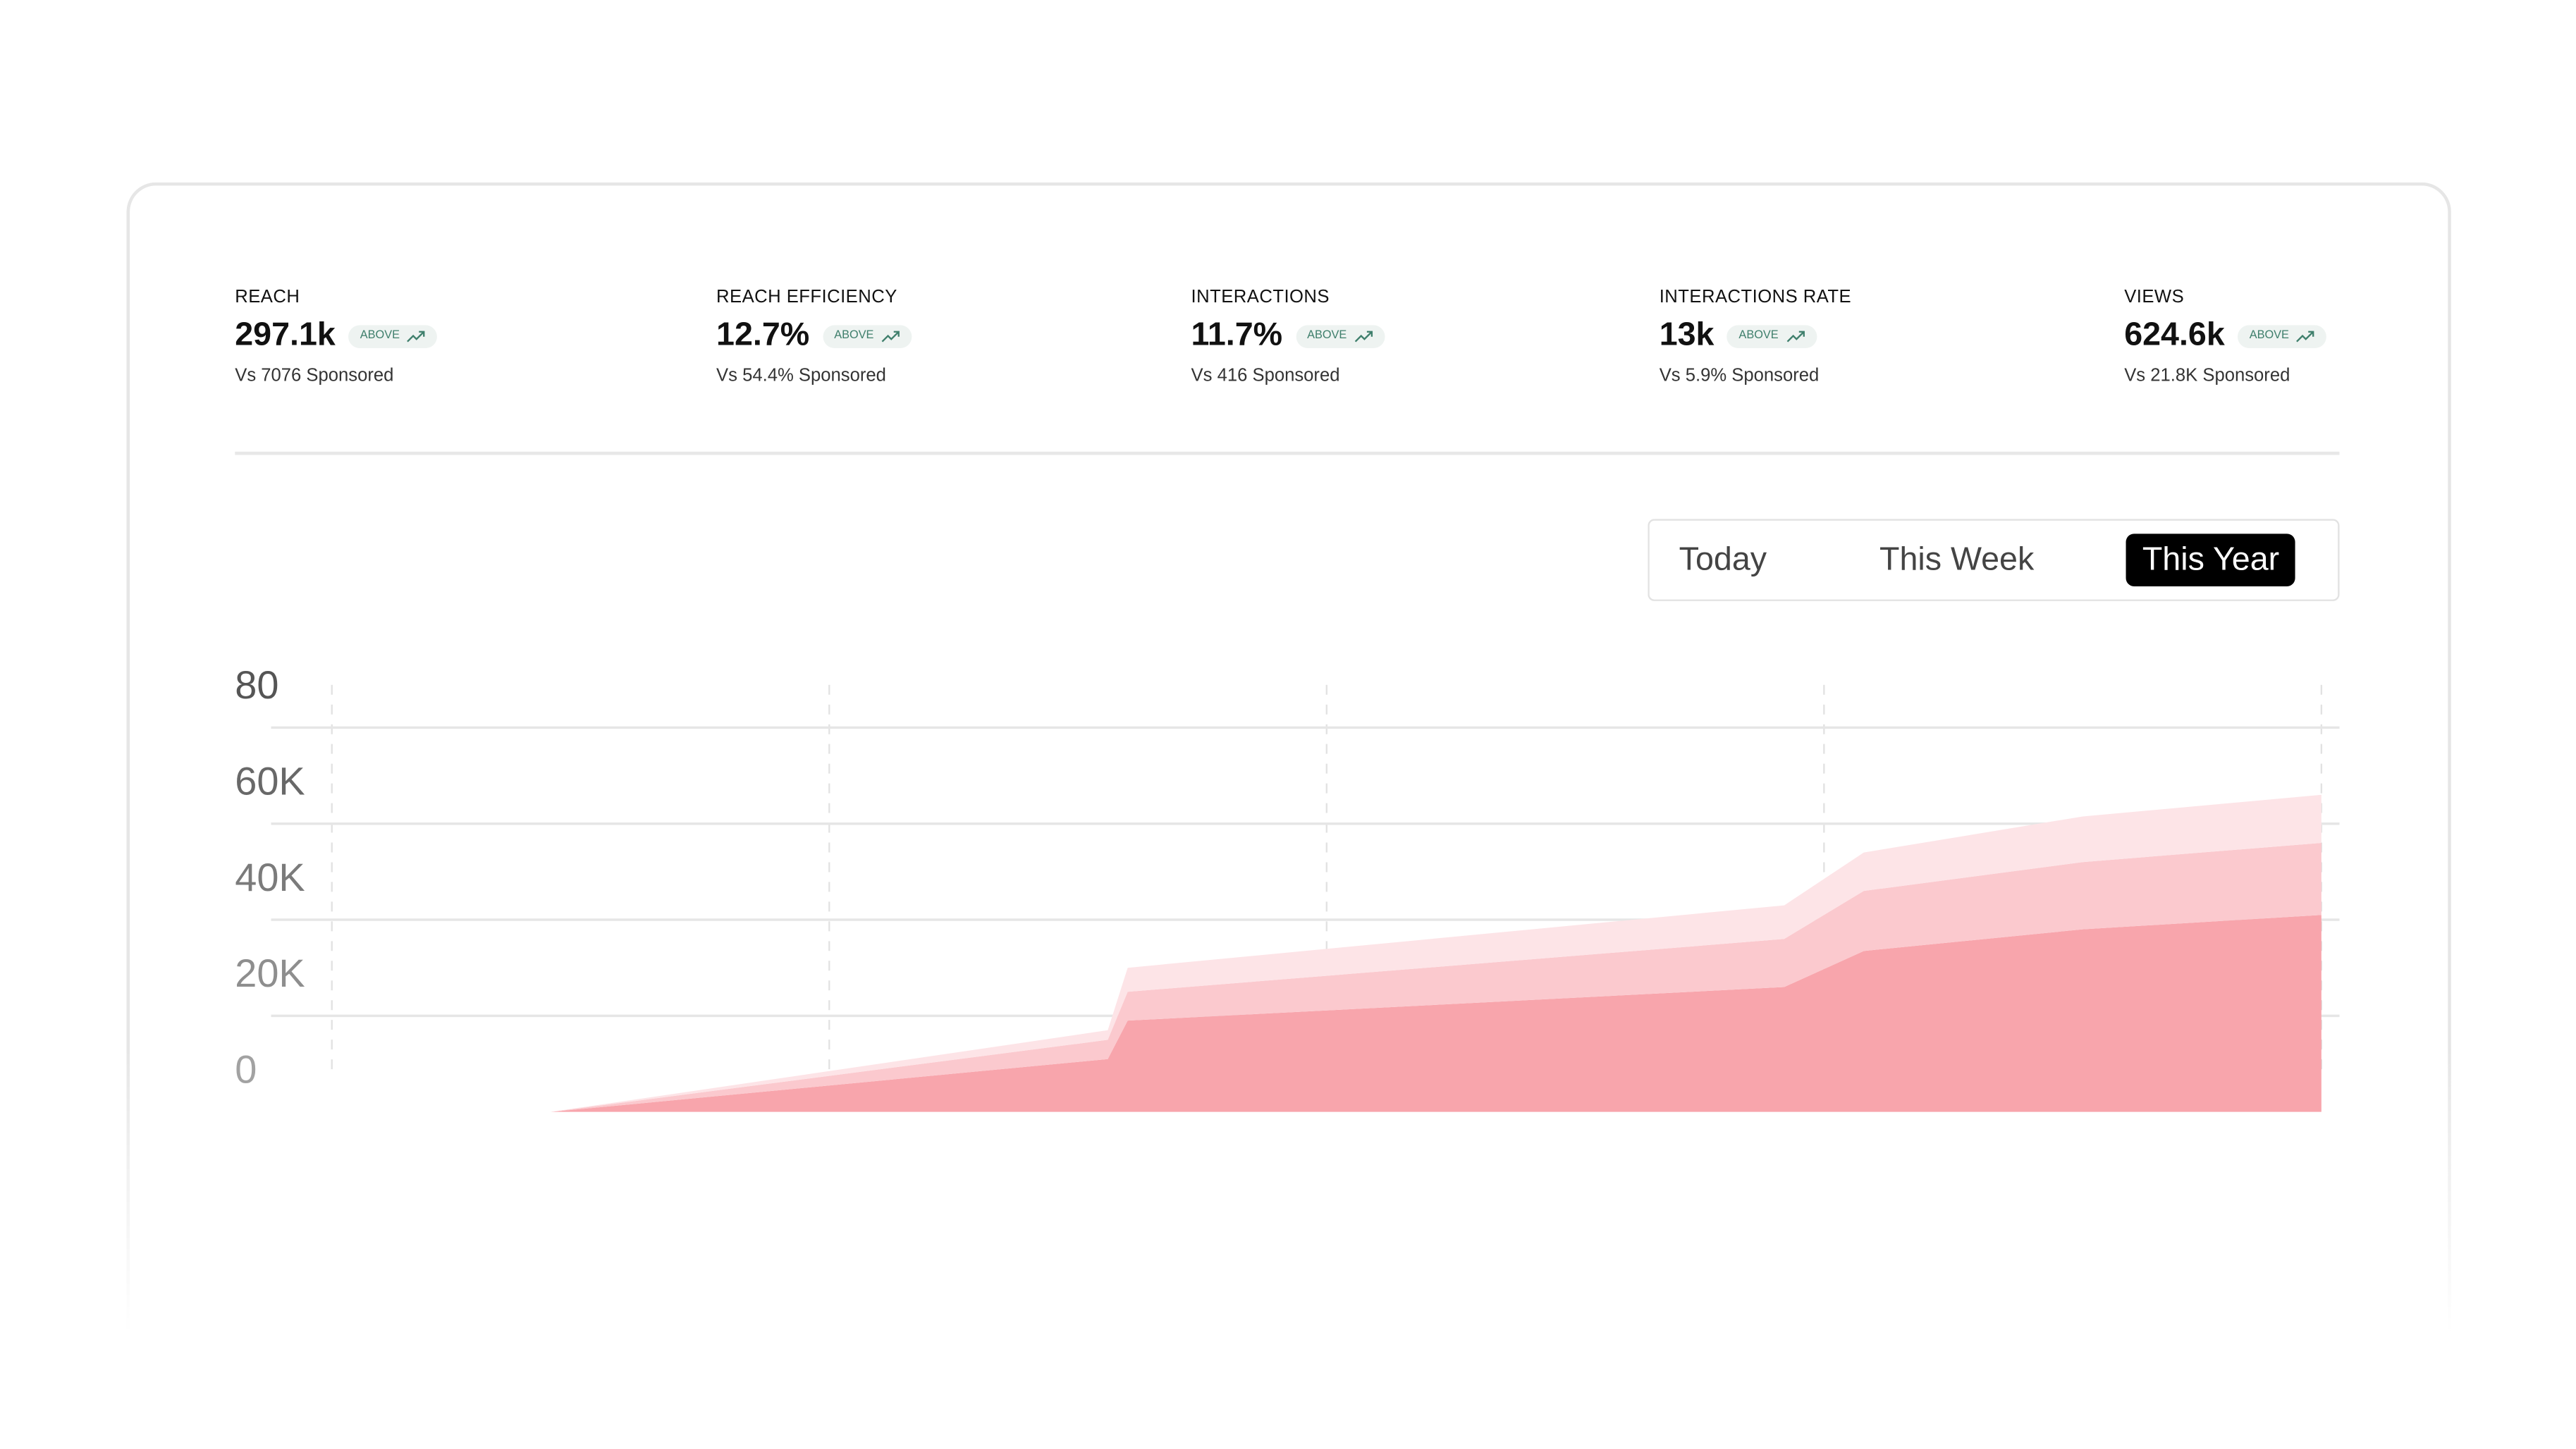 Image resolution: width=2576 pixels, height=1449 pixels. I want to click on metric-label: INTERACTIONS RATE, so click(1755, 297).